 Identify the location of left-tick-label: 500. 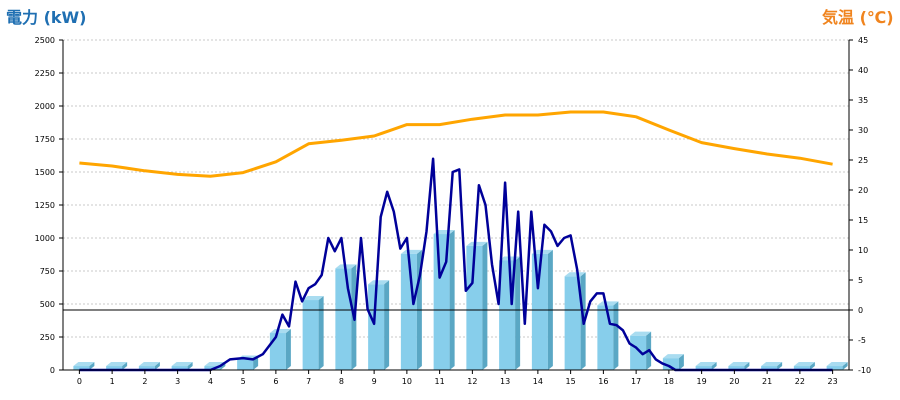
(47, 304).